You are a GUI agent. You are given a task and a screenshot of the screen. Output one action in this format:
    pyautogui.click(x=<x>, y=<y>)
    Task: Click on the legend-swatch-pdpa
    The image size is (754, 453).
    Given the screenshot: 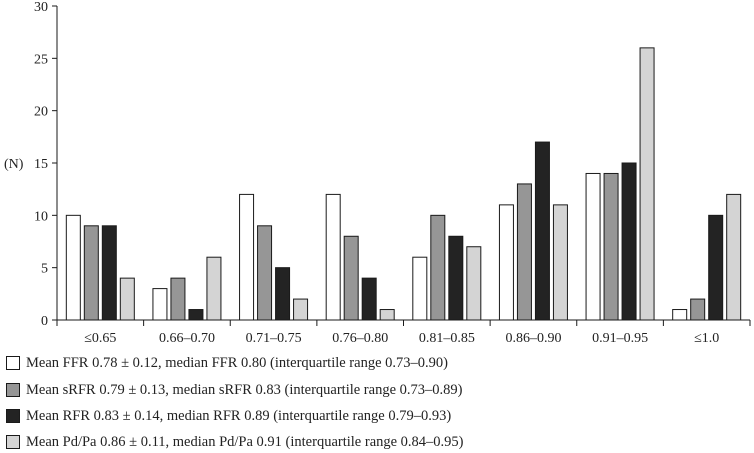 What is the action you would take?
    pyautogui.click(x=13, y=442)
    